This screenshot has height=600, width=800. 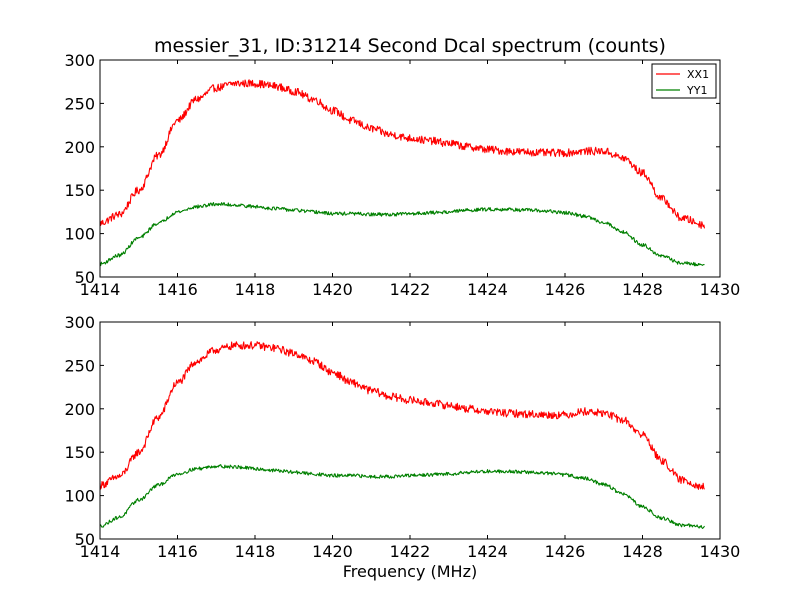 I want to click on top-ytick-label: 100, so click(x=79, y=234).